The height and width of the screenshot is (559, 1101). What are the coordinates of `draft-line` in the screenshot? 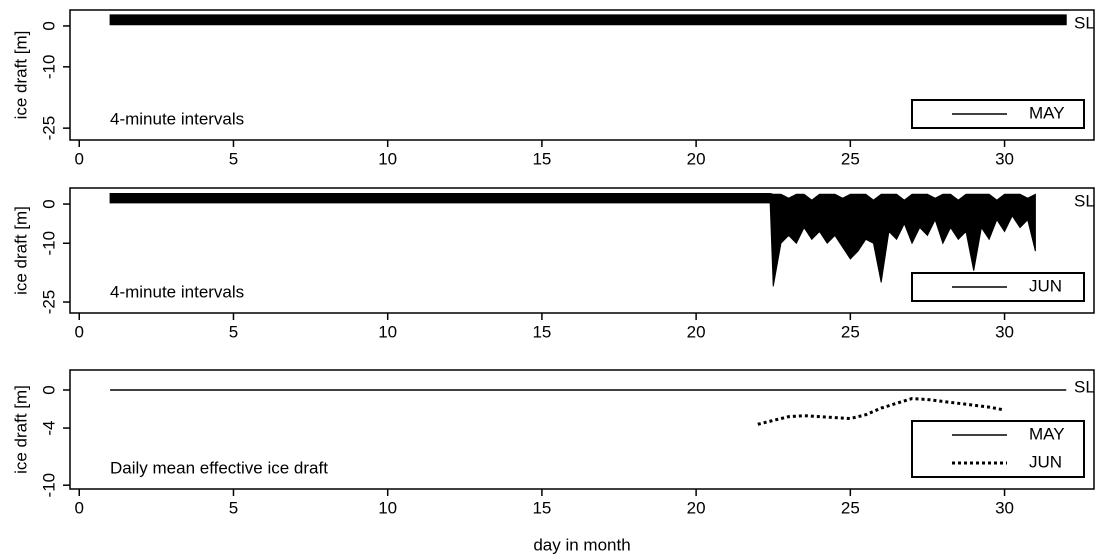 It's located at (881, 411).